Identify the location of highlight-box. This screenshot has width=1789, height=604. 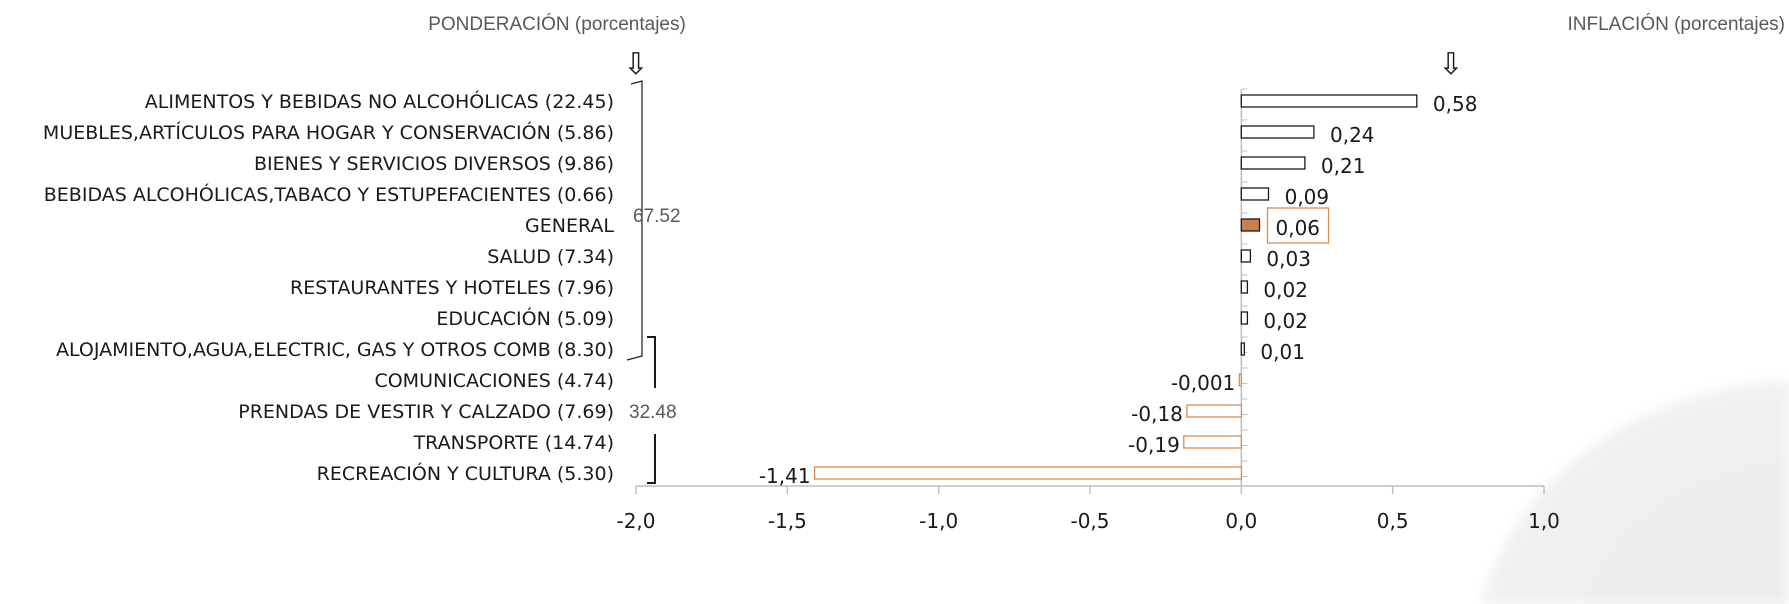
(1298, 225).